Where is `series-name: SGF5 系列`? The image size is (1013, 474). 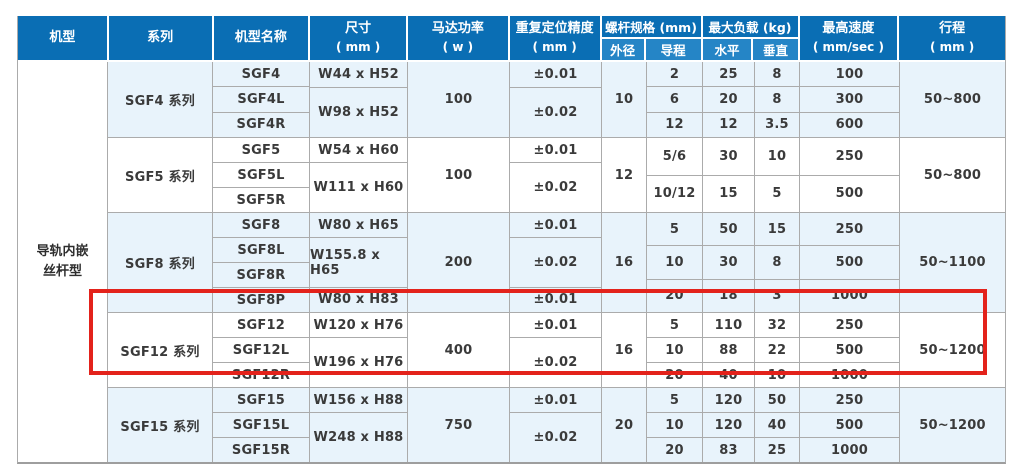 series-name: SGF5 系列 is located at coordinates (160, 177).